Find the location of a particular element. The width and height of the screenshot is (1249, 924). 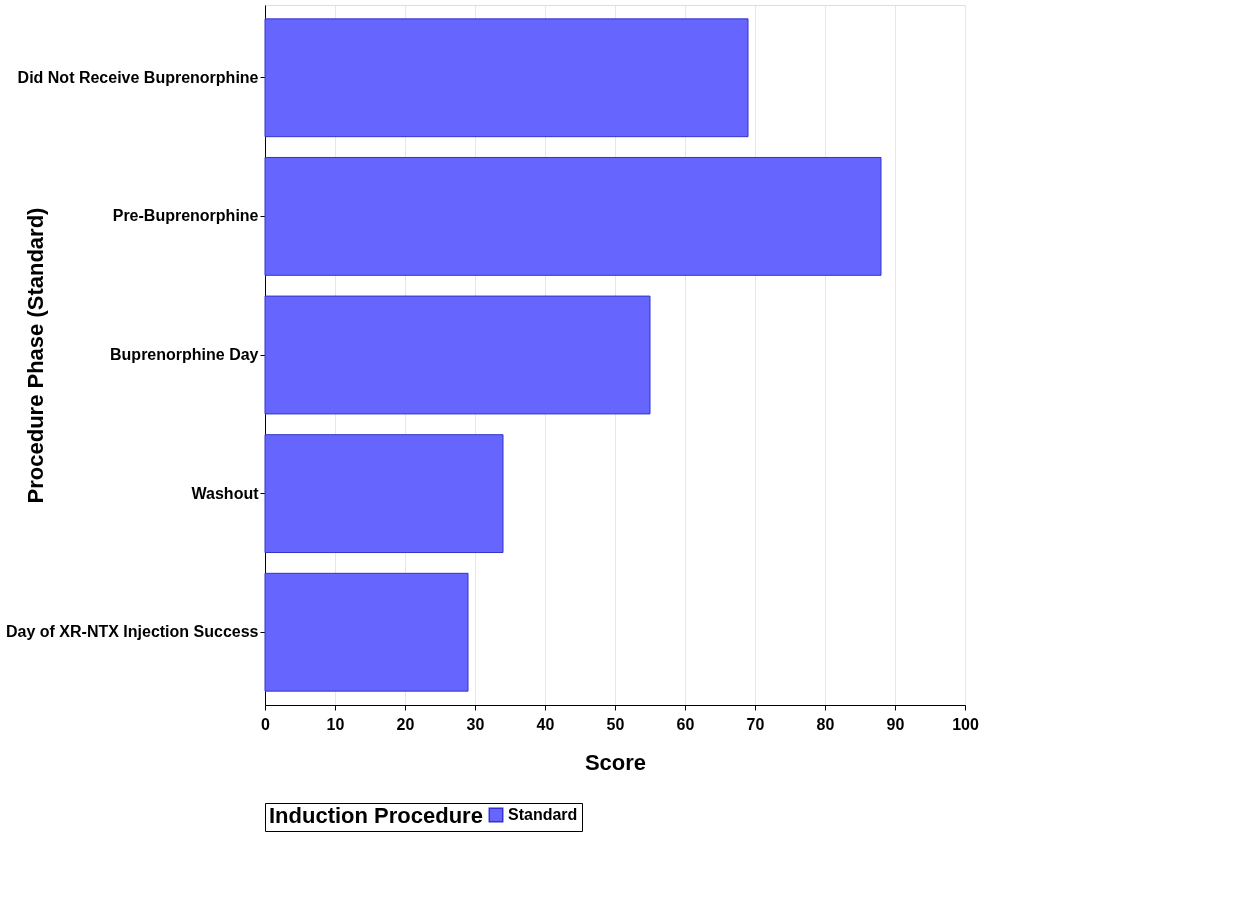

legend-label: Standard is located at coordinates (543, 814).